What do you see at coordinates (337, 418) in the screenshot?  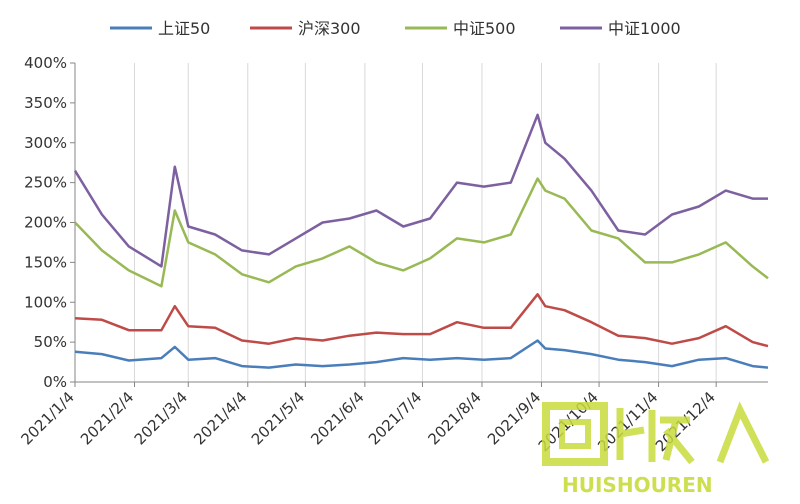 I see `x-tick-label: 2021/6/4` at bounding box center [337, 418].